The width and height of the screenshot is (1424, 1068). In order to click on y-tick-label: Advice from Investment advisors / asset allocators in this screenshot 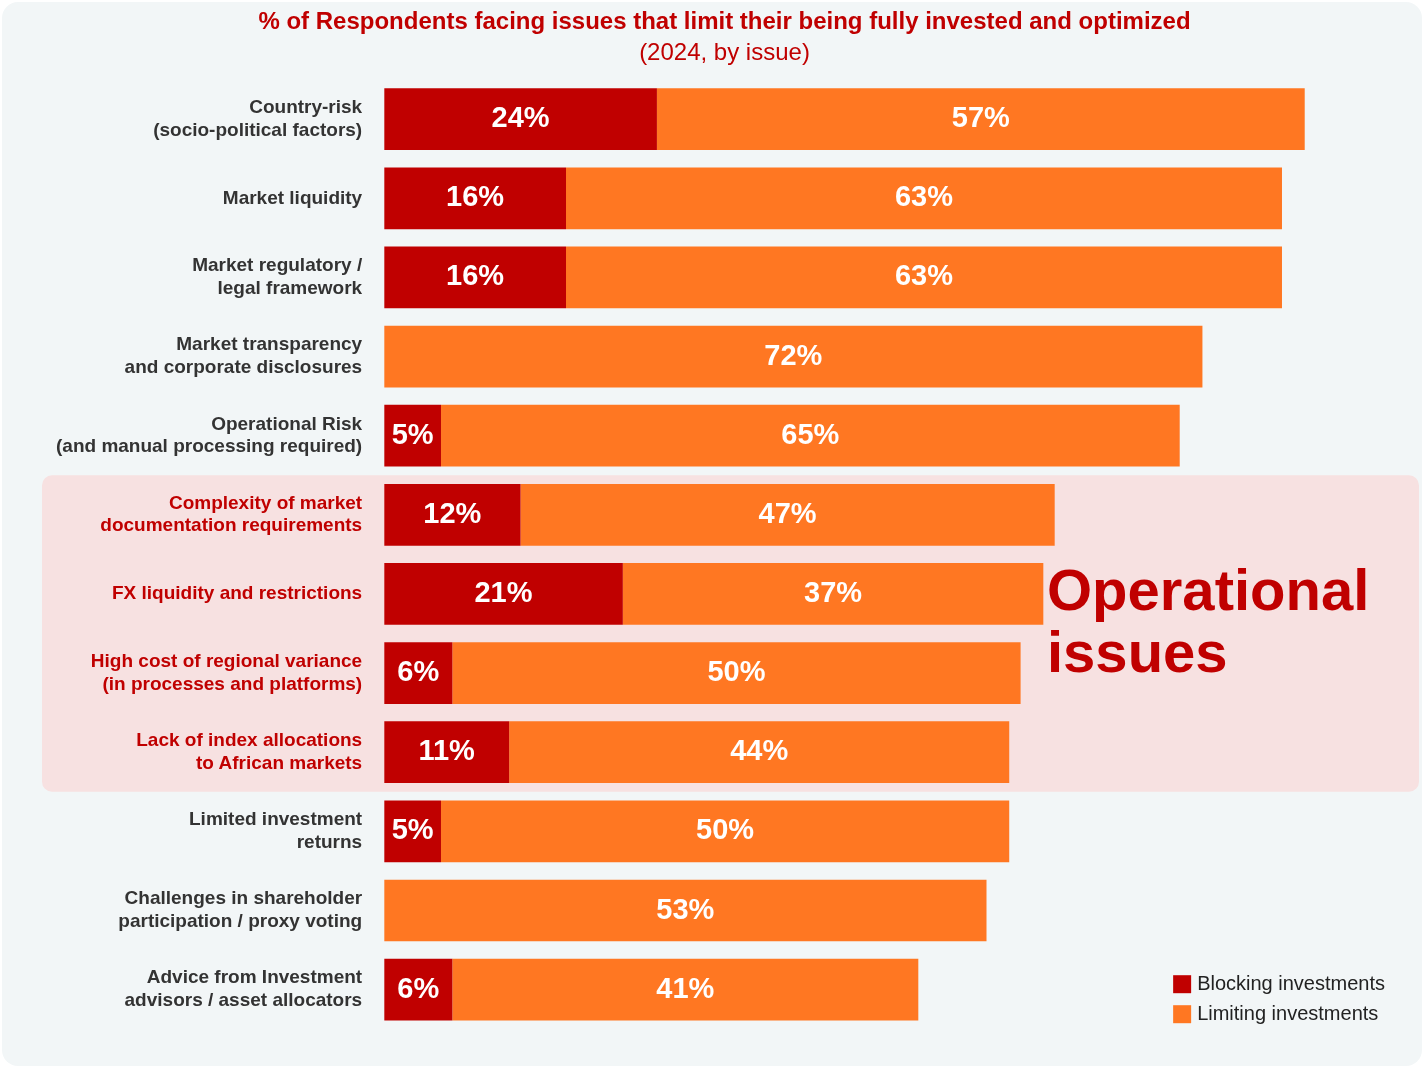, I will do `click(243, 988)`.